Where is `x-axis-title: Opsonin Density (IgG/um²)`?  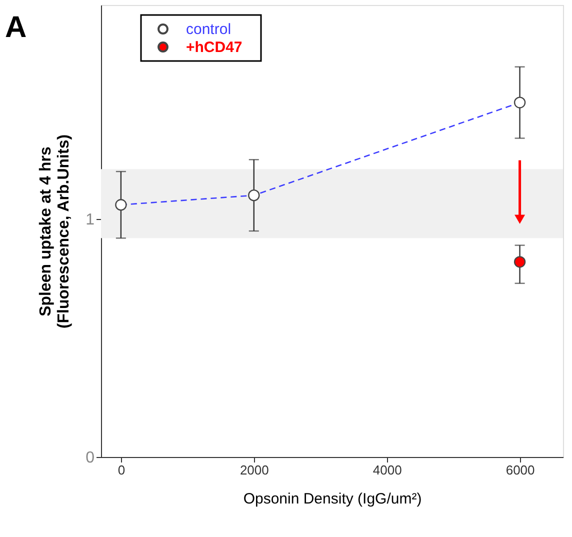 x-axis-title: Opsonin Density (IgG/um²) is located at coordinates (332, 499).